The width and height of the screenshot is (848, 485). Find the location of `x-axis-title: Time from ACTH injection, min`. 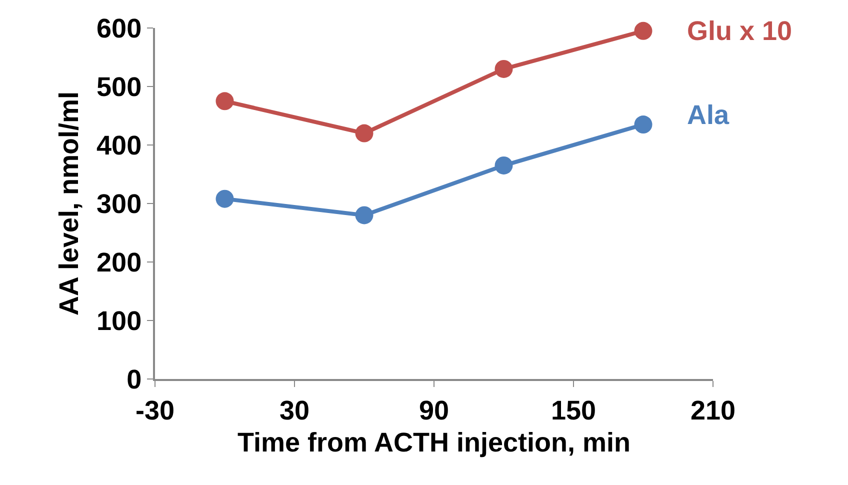

x-axis-title: Time from ACTH injection, min is located at coordinates (434, 442).